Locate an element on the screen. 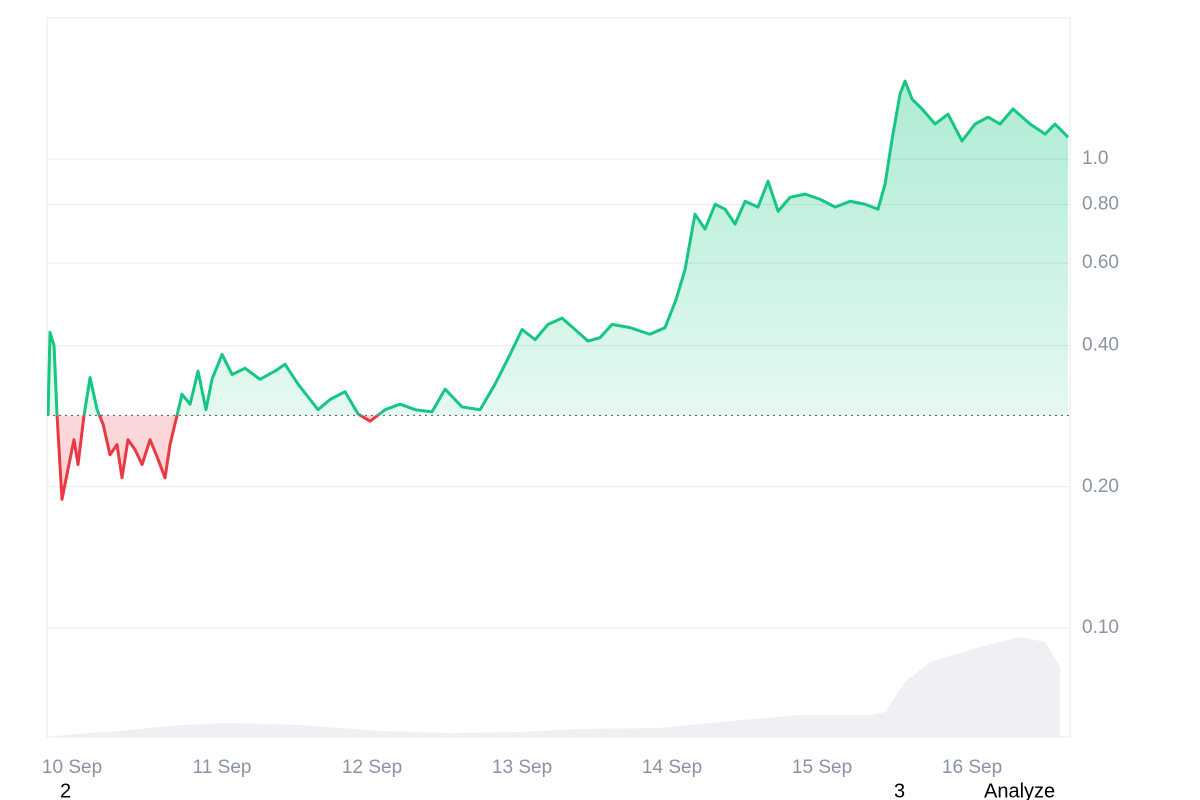 Image resolution: width=1200 pixels, height=800 pixels. x-tick-label: 13 Sep is located at coordinates (522, 767).